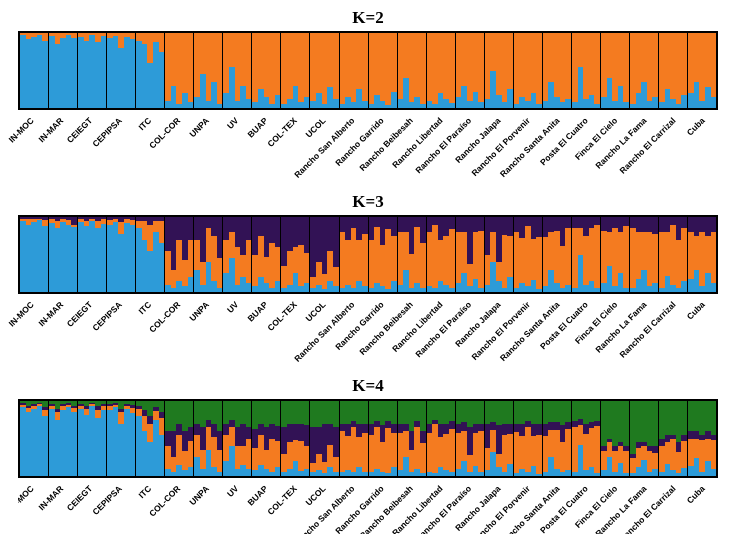  Describe the element at coordinates (22, 130) in the screenshot. I see `population-label: IN-MOC` at that location.